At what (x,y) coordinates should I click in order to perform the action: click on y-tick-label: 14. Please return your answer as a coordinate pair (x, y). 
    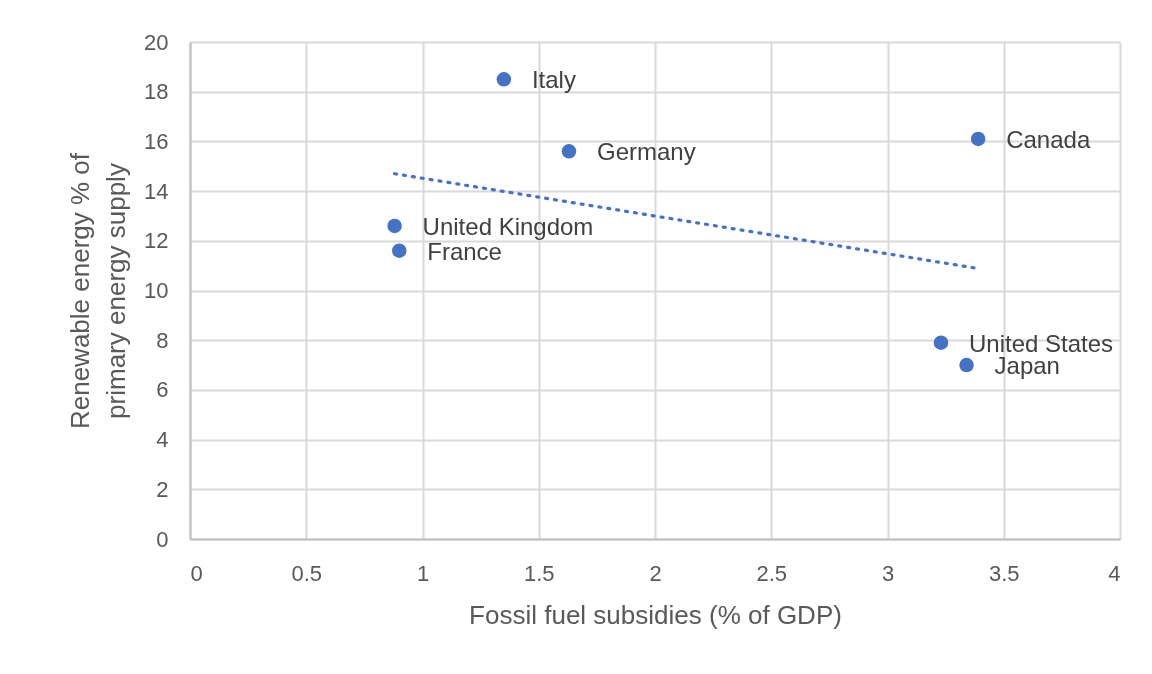
    Looking at the image, I should click on (156, 191).